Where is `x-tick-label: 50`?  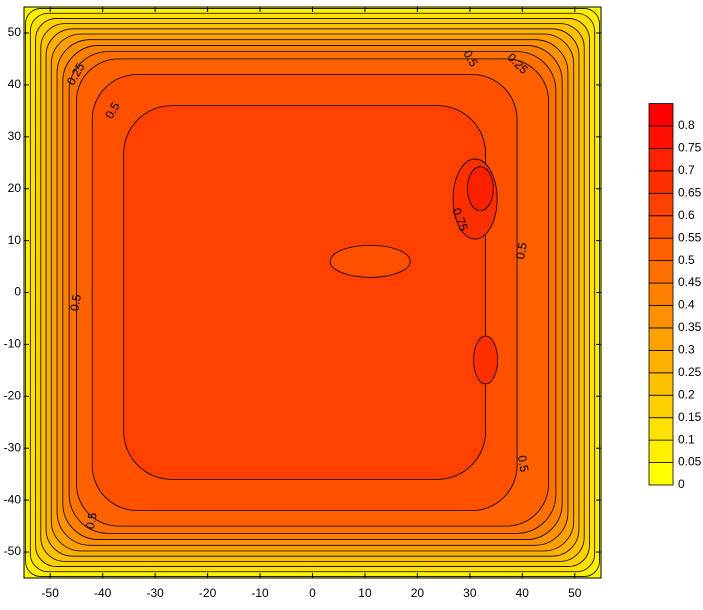 x-tick-label: 50 is located at coordinates (575, 593).